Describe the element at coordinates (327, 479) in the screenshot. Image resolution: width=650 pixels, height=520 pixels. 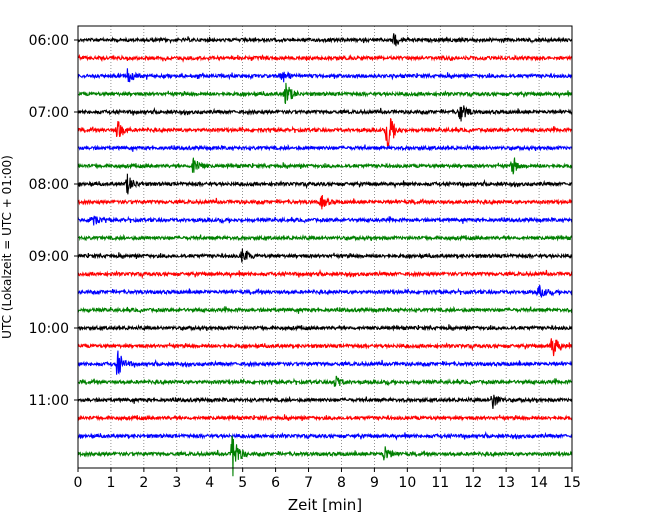
I see `x-axis-ticks: 0 1 2 3 4 5 6 7 8 9 10 11 12 13 14 15` at that location.